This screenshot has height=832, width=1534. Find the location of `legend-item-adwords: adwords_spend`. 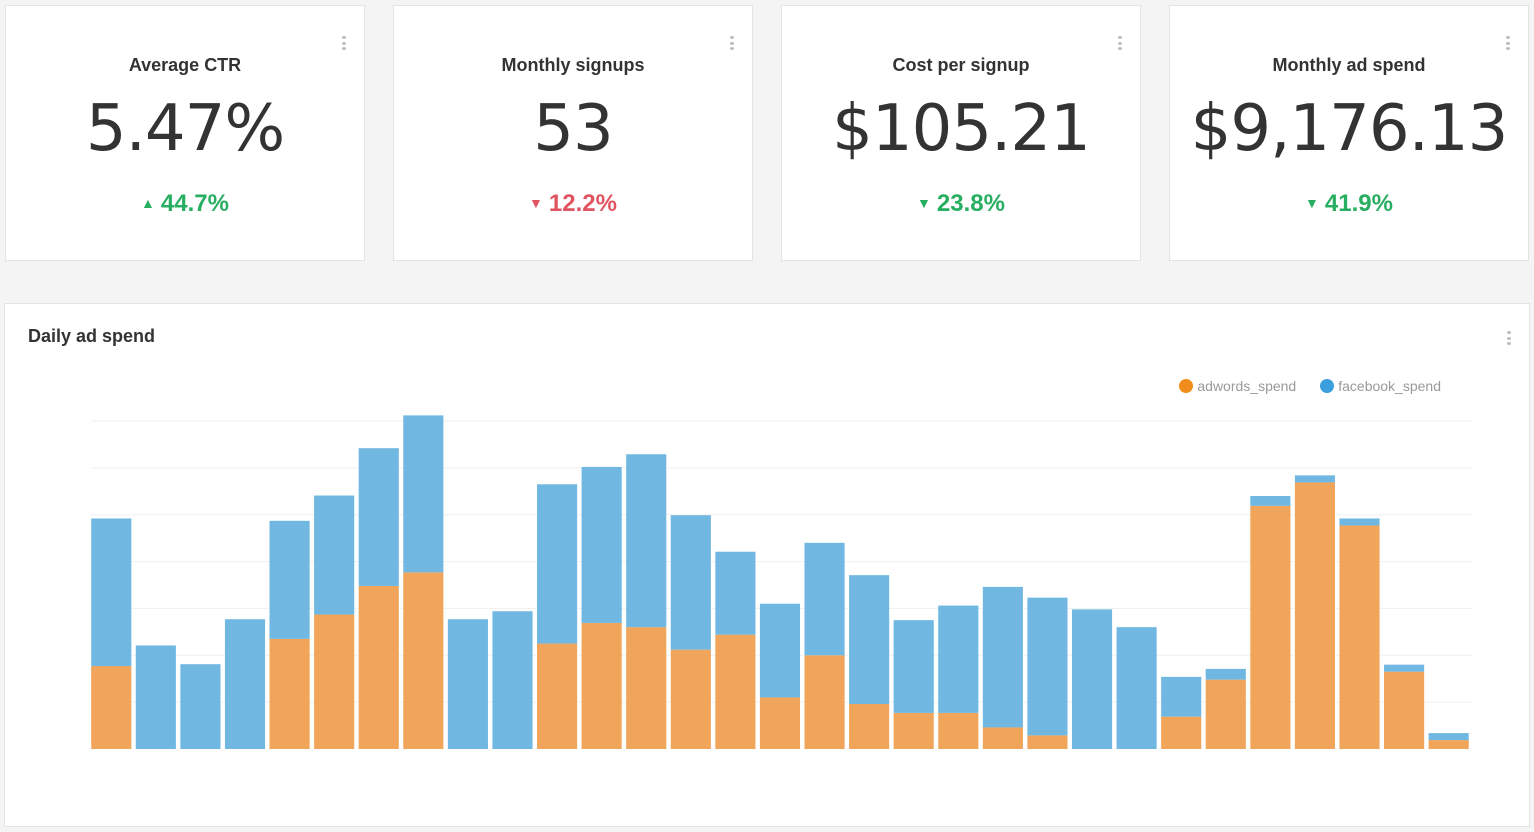

legend-item-adwords: adwords_spend is located at coordinates (1237, 386).